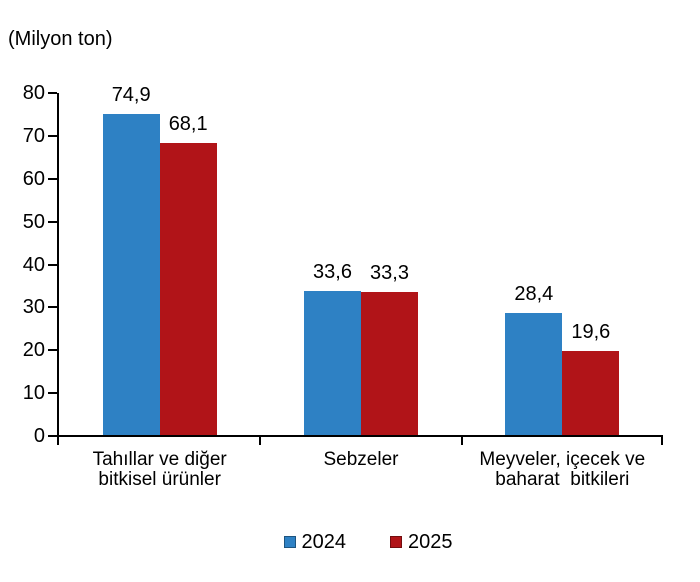 Image resolution: width=700 pixels, height=582 pixels. Describe the element at coordinates (368, 542) in the screenshot. I see `legend: 2024 2025` at that location.